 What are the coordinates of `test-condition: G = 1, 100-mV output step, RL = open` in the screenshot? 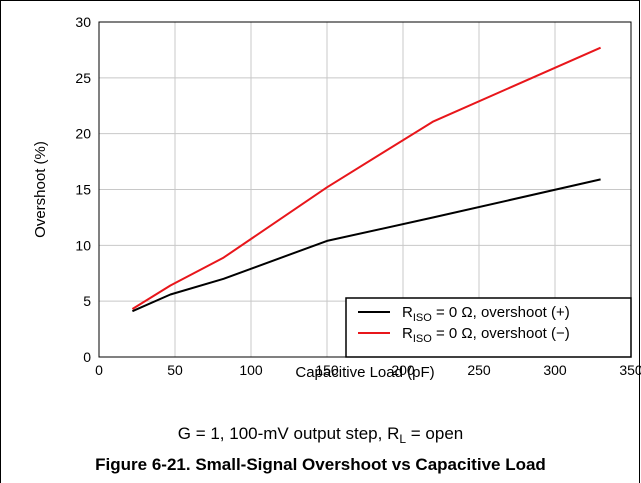 It's located at (320, 435).